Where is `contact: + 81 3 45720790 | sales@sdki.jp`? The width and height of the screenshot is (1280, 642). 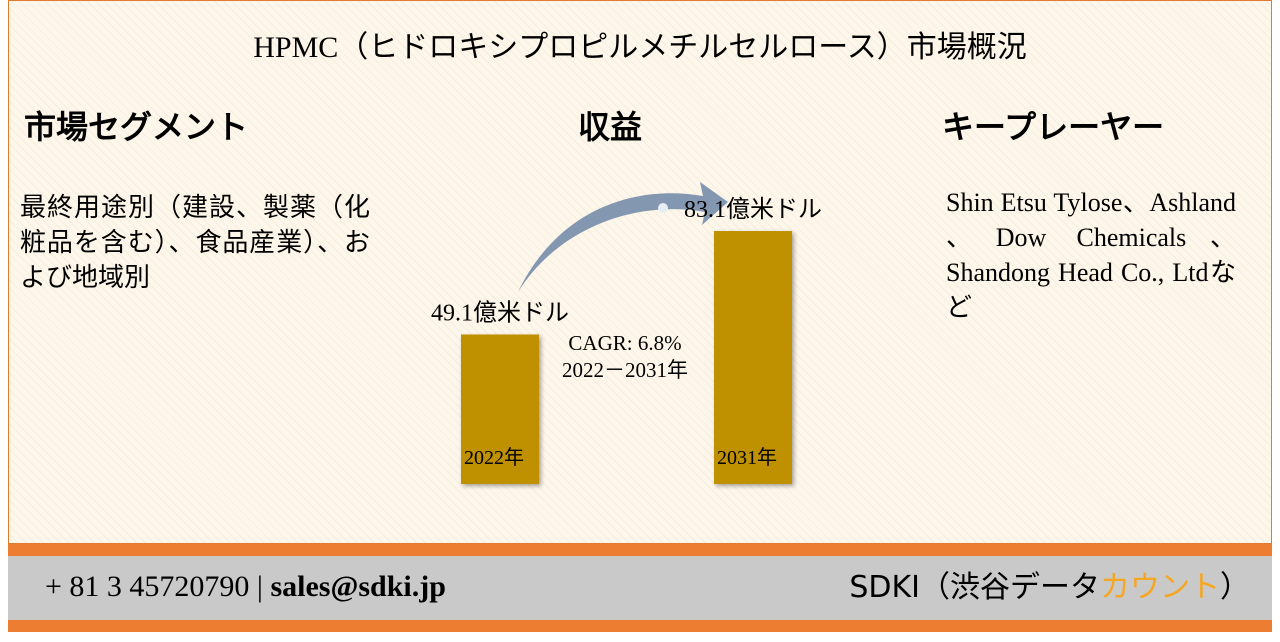 contact: + 81 3 45720790 | sales@sdki.jp is located at coordinates (245, 587).